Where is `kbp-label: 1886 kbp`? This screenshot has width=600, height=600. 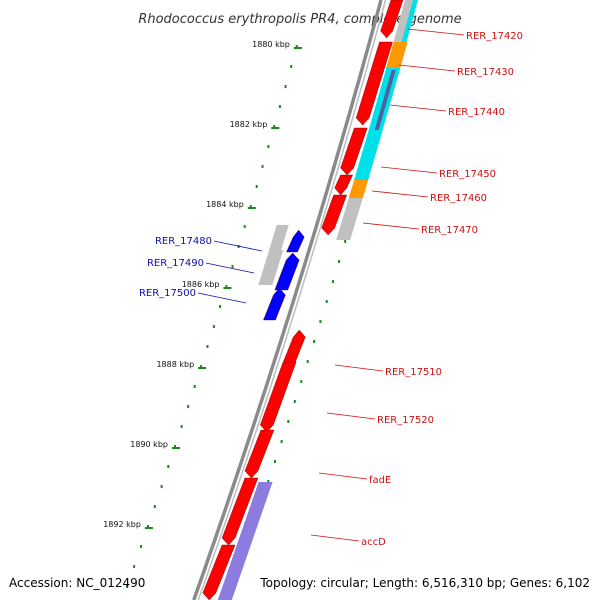 kbp-label: 1886 kbp is located at coordinates (201, 284).